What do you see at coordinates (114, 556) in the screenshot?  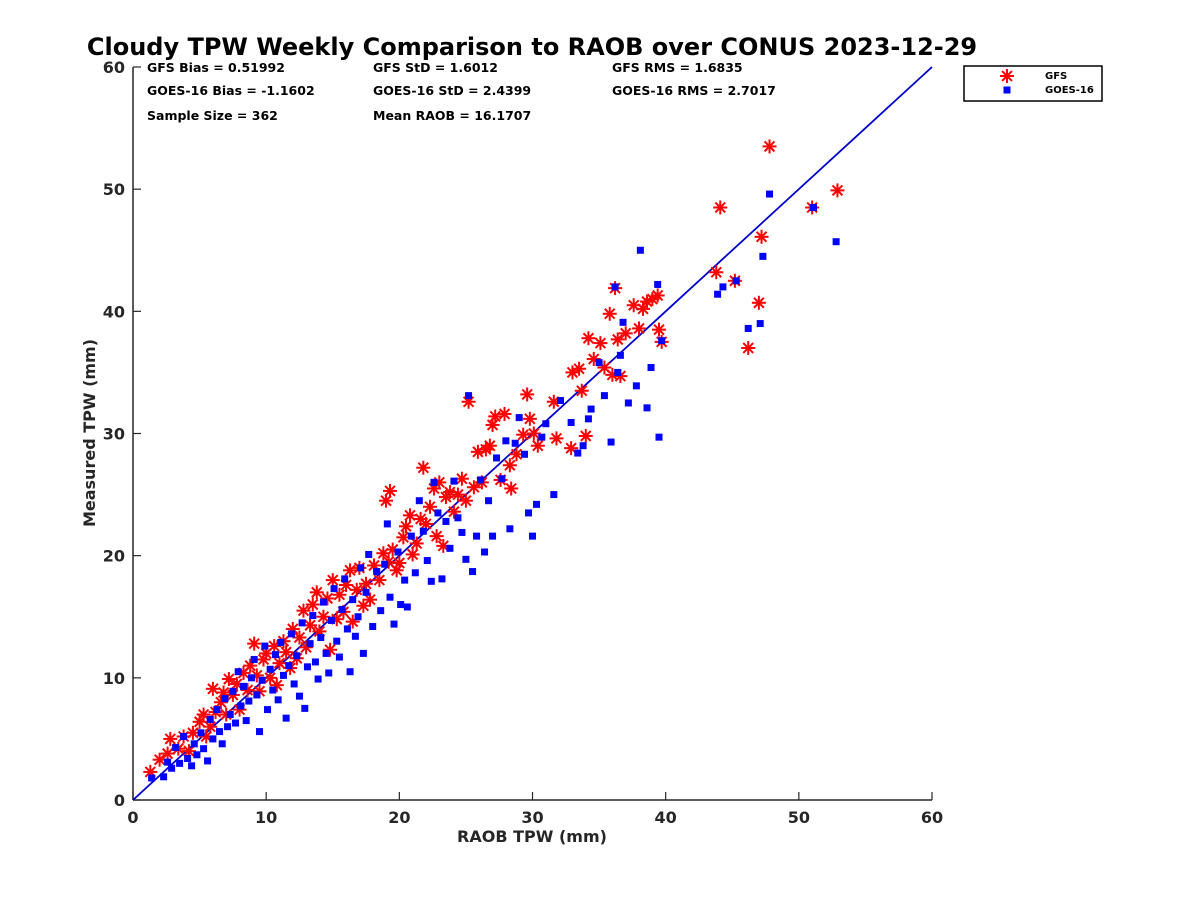 I see `y-tick-label: 20` at bounding box center [114, 556].